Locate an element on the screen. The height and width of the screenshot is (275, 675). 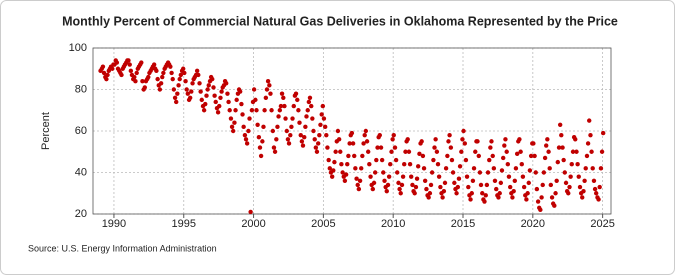
y-tick-label: 100 is located at coordinates (78, 48).